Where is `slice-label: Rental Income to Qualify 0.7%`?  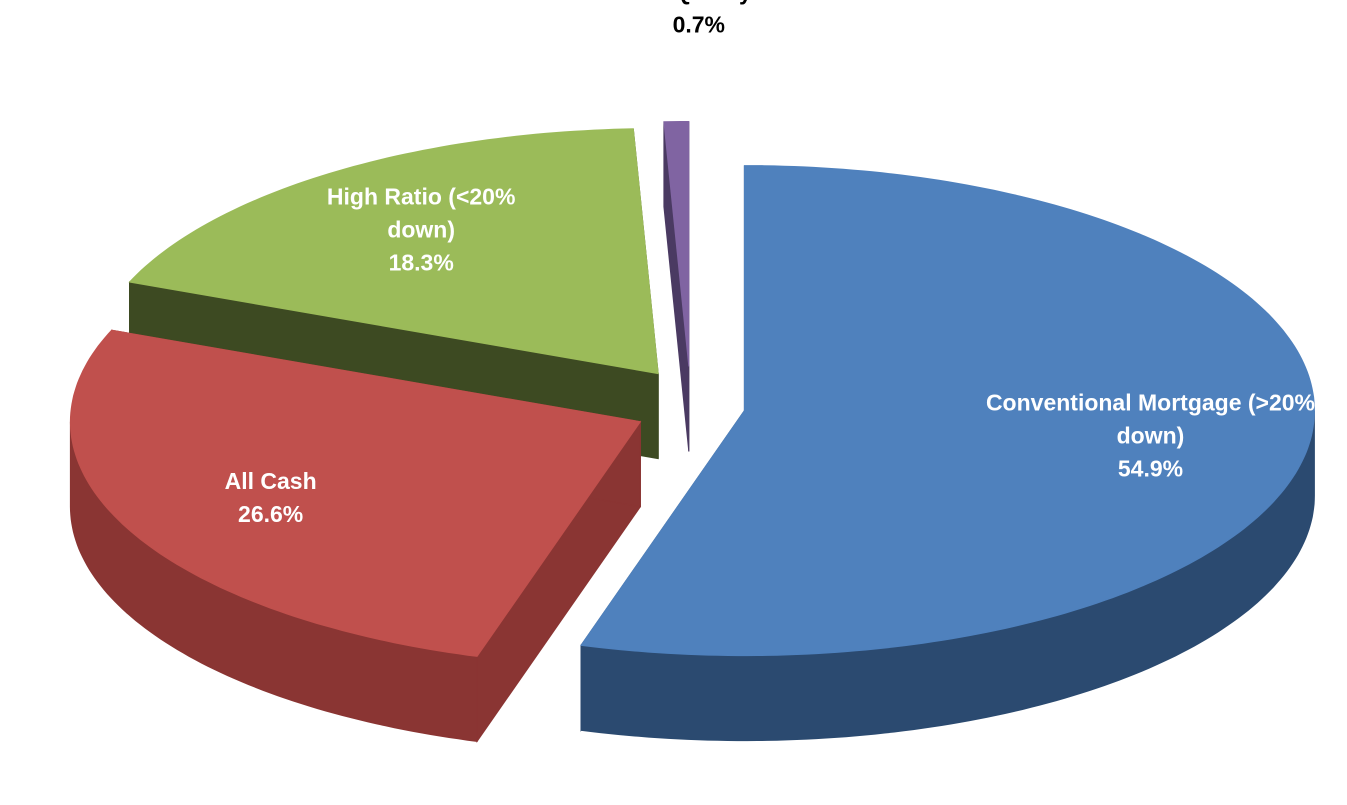 slice-label: Rental Income to Qualify 0.7% is located at coordinates (698, 20).